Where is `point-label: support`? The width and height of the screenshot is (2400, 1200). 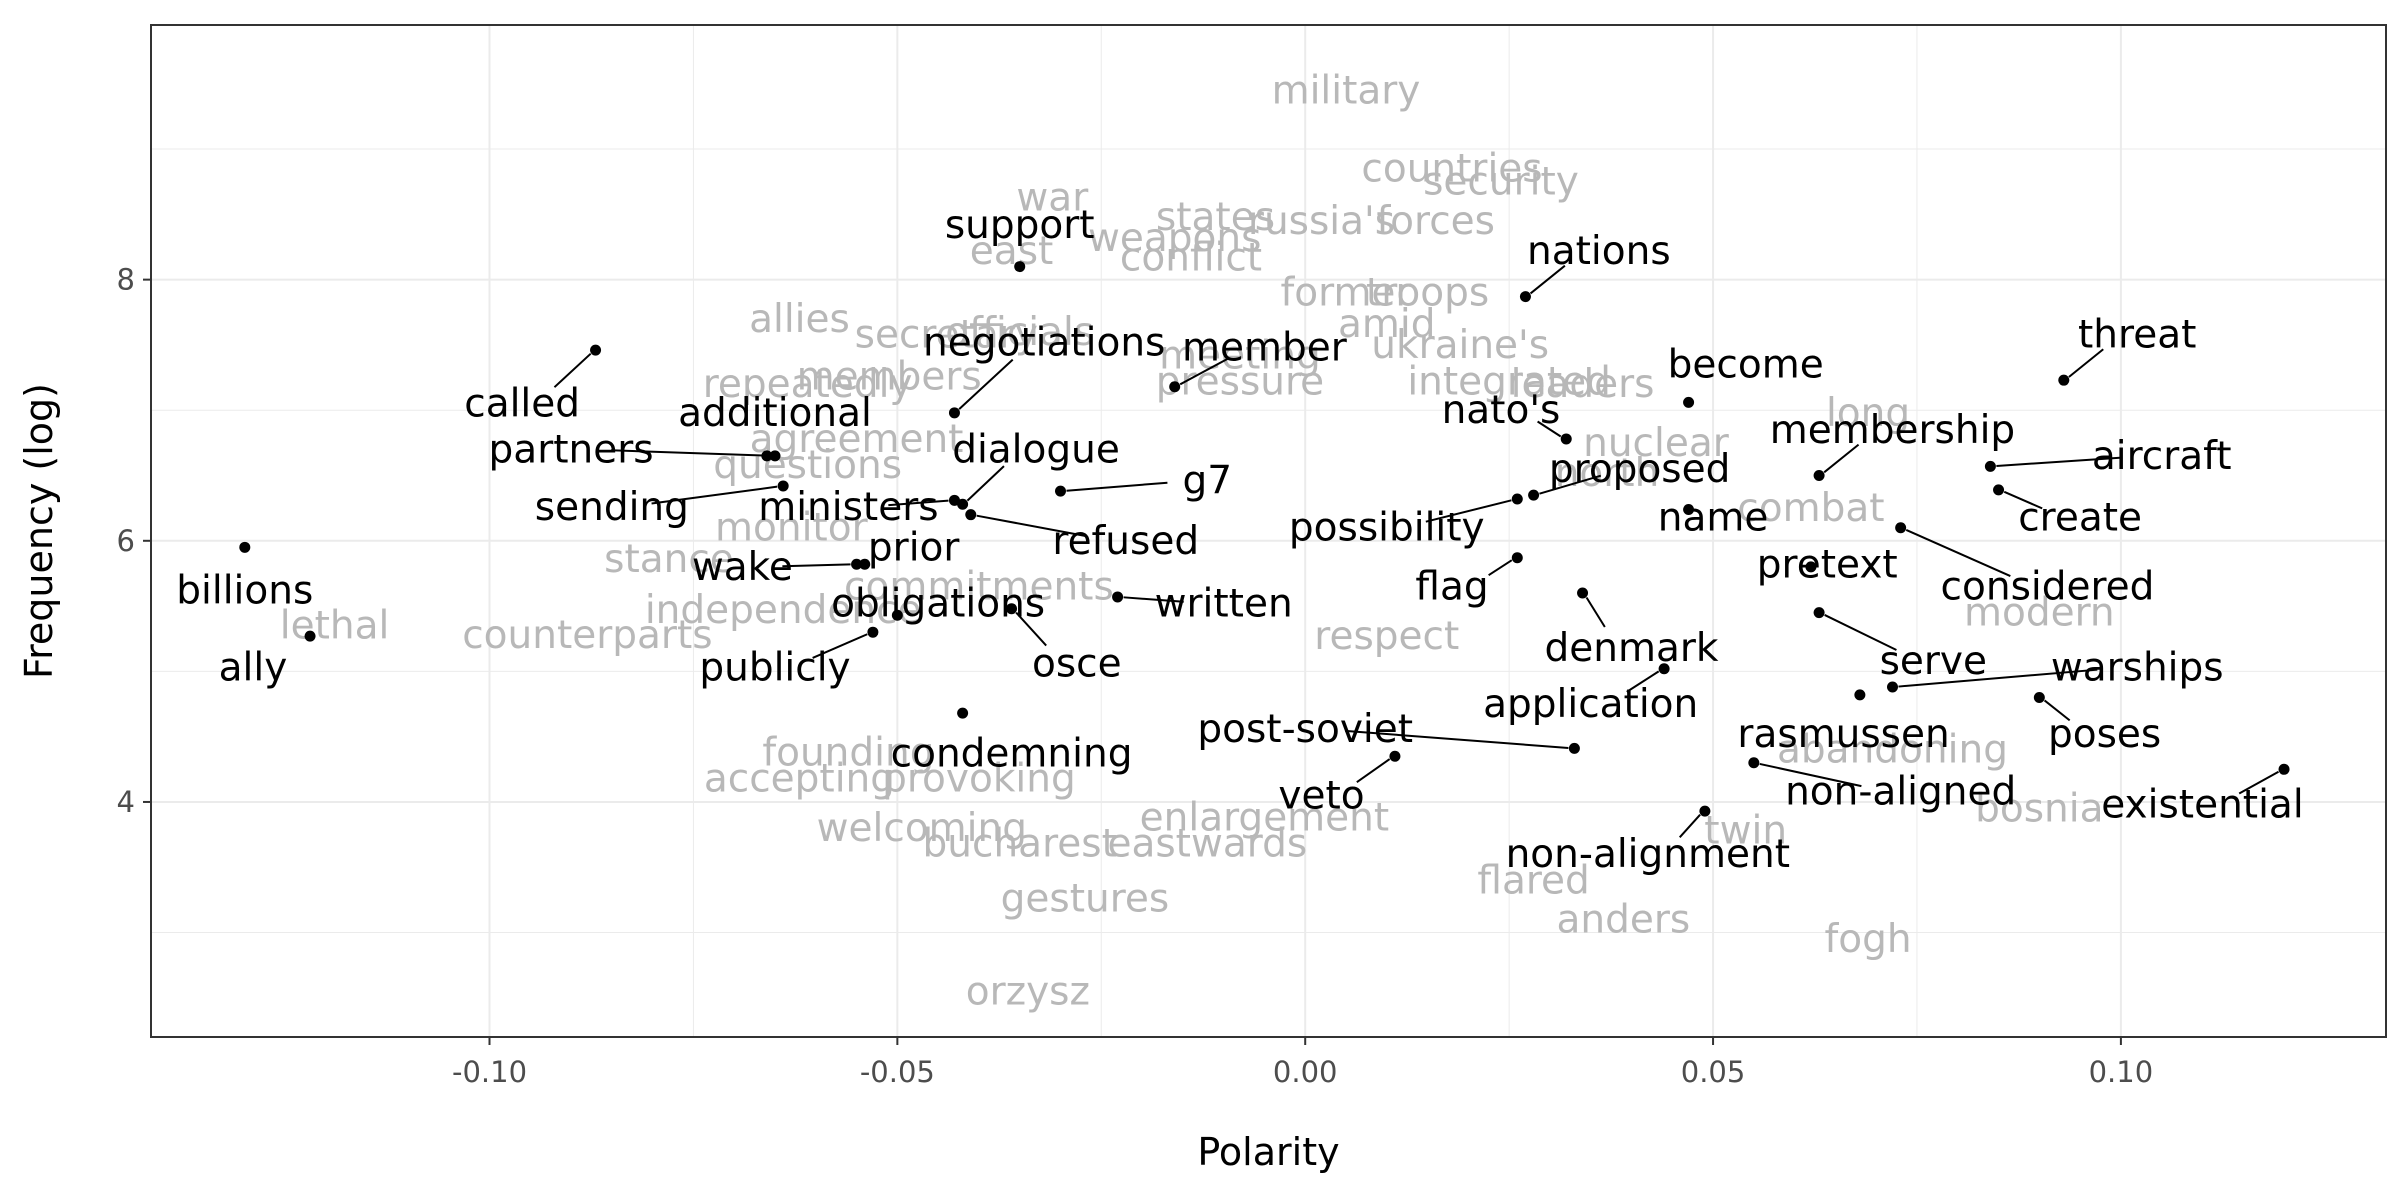
point-label: support is located at coordinates (1020, 225).